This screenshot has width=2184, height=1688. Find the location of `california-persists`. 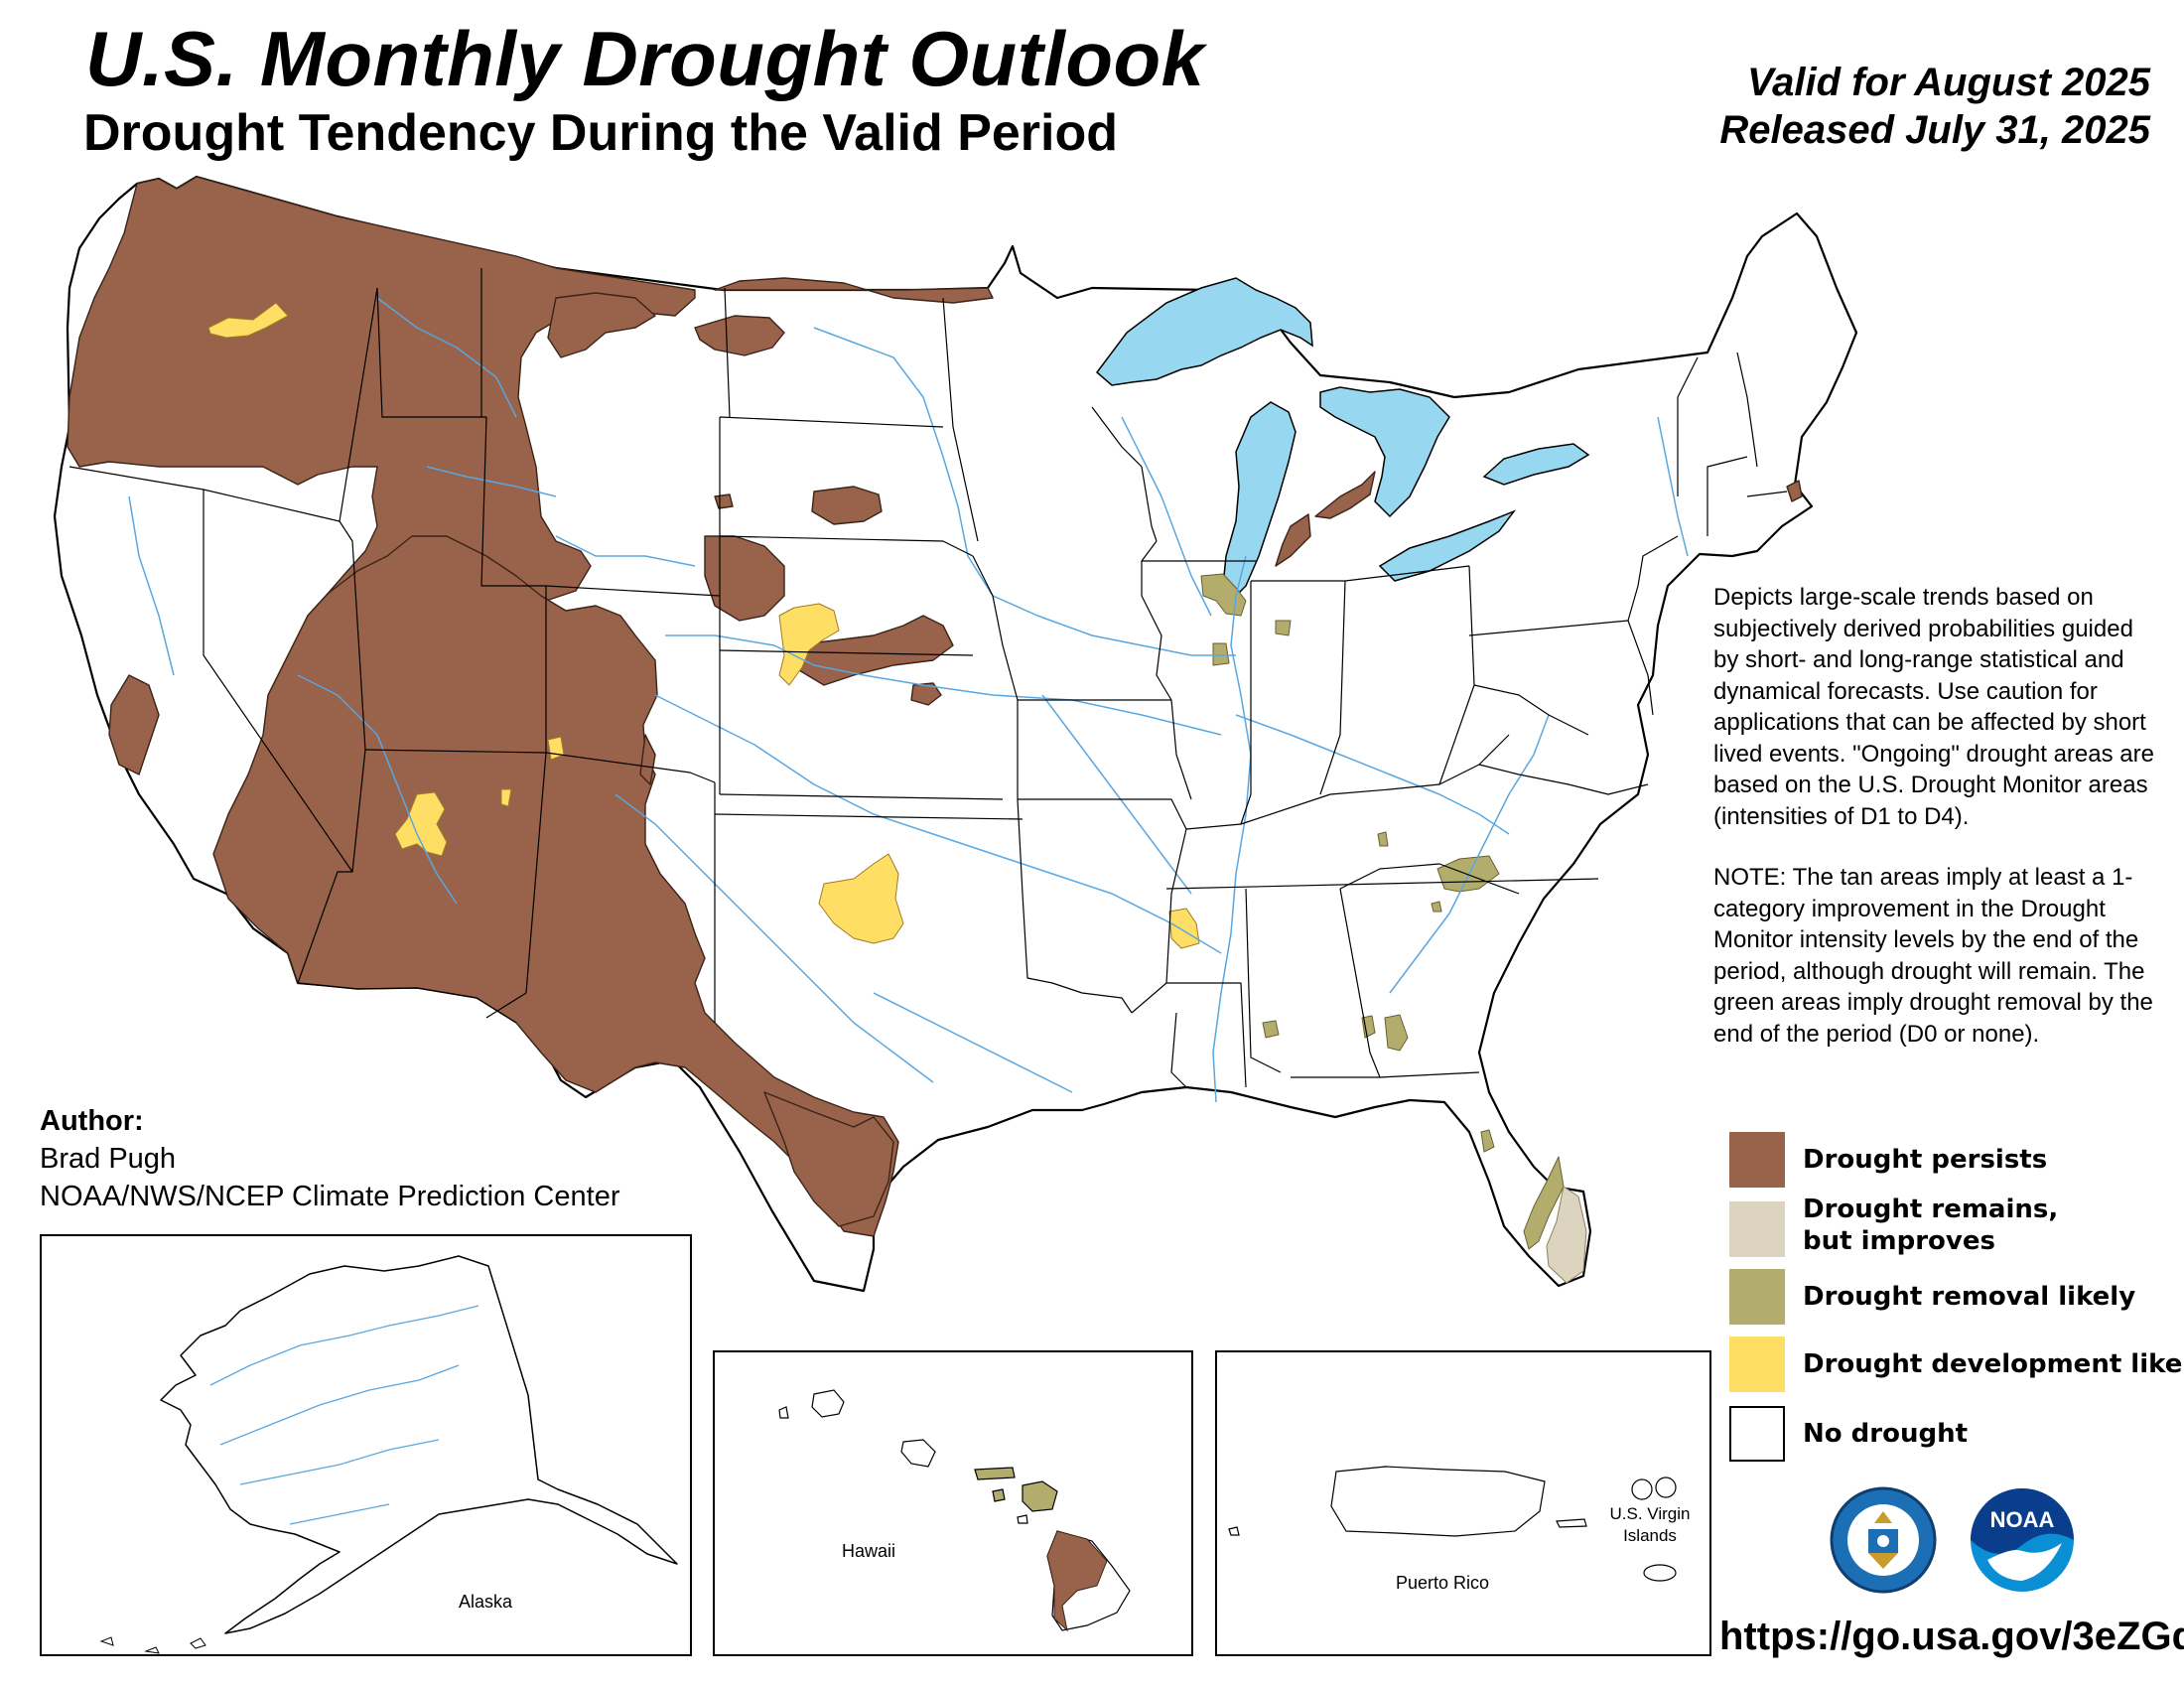

california-persists is located at coordinates (134, 724).